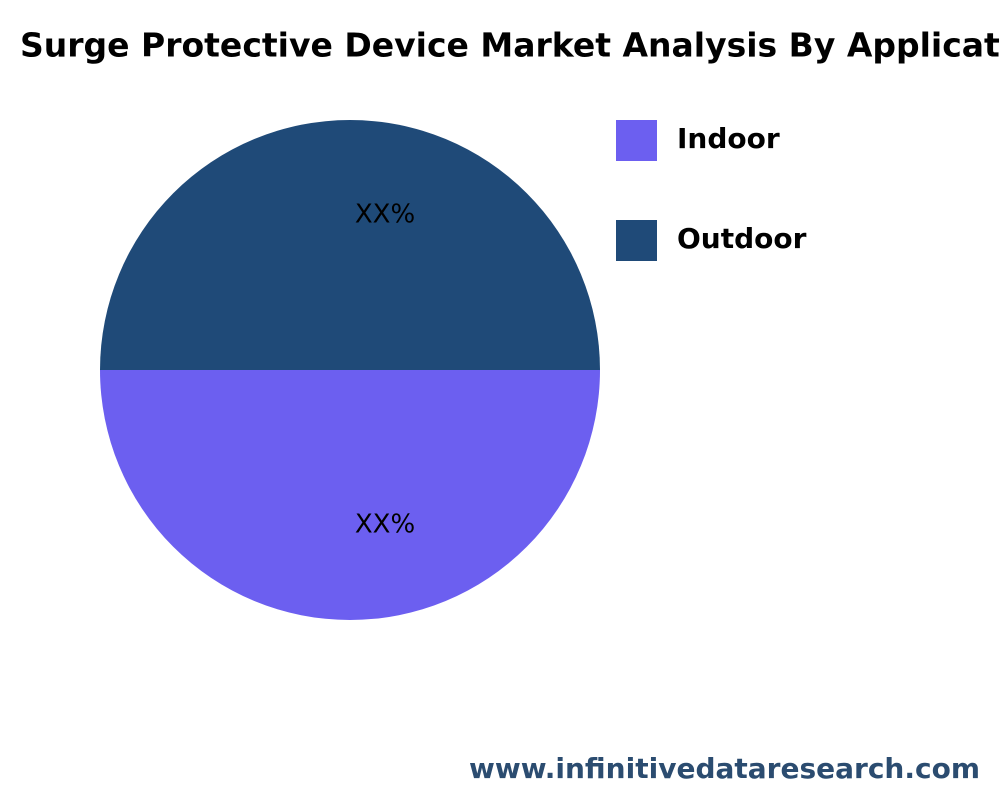  Describe the element at coordinates (728, 138) in the screenshot. I see `legend-label: Indoor` at that location.